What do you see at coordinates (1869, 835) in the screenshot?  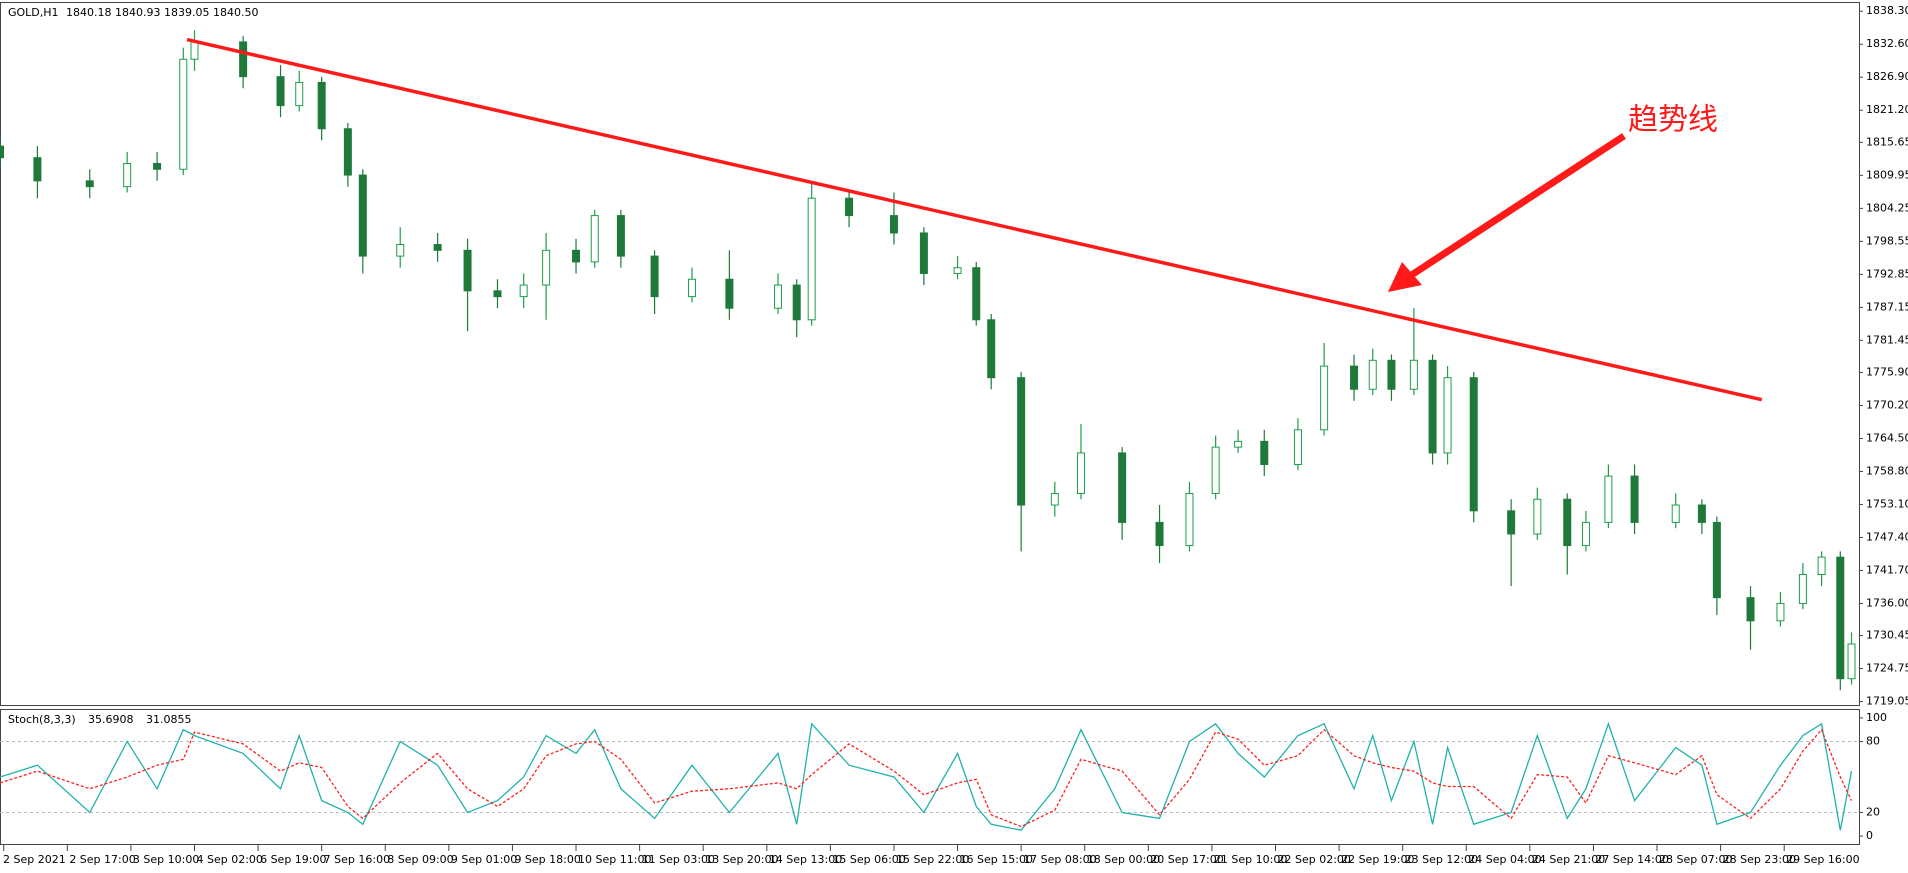 I see `y-tick-label: 0` at bounding box center [1869, 835].